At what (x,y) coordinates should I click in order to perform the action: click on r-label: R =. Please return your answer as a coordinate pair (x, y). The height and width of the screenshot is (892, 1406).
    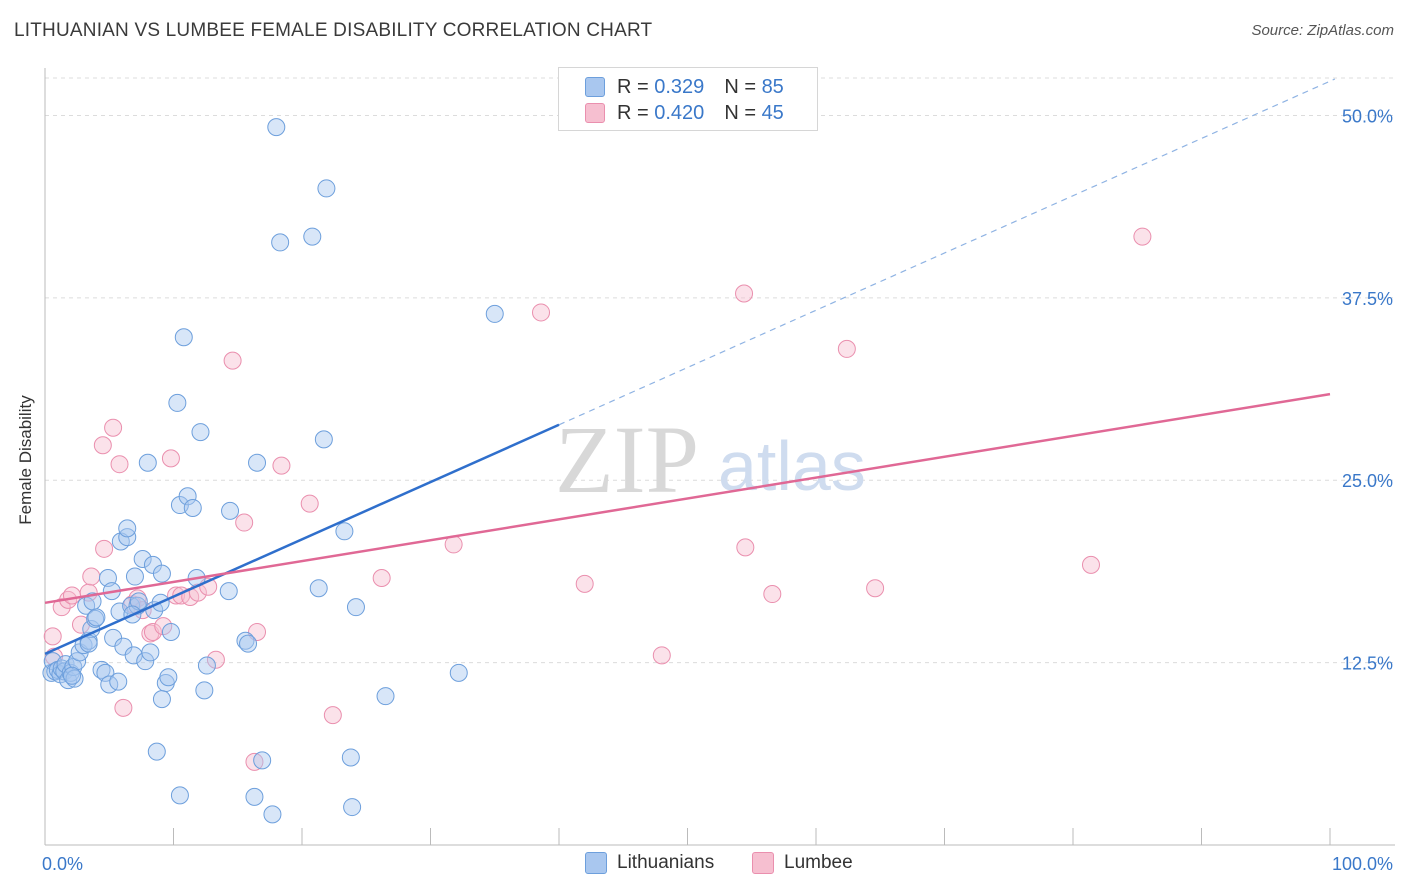
    Looking at the image, I should click on (633, 86).